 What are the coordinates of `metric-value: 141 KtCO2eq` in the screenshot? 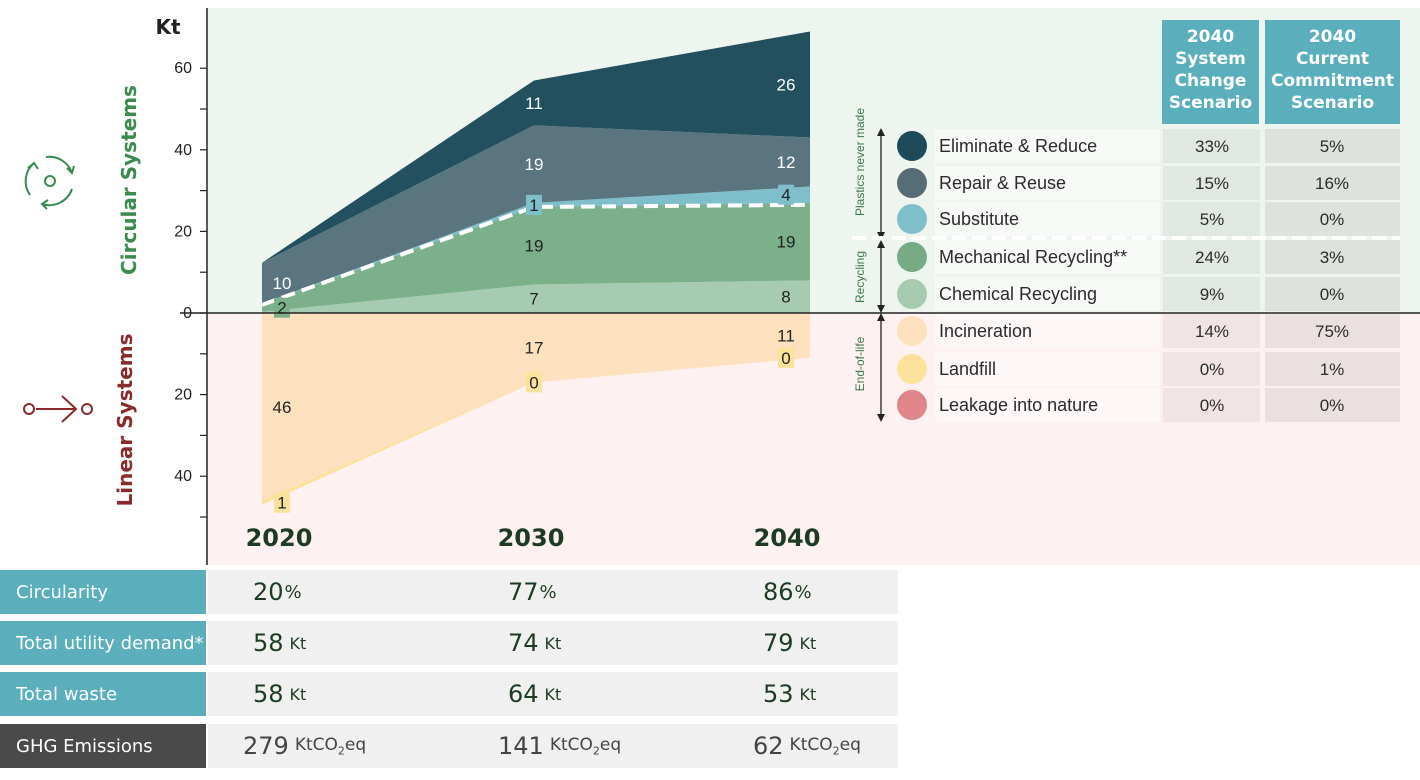 It's located at (560, 746).